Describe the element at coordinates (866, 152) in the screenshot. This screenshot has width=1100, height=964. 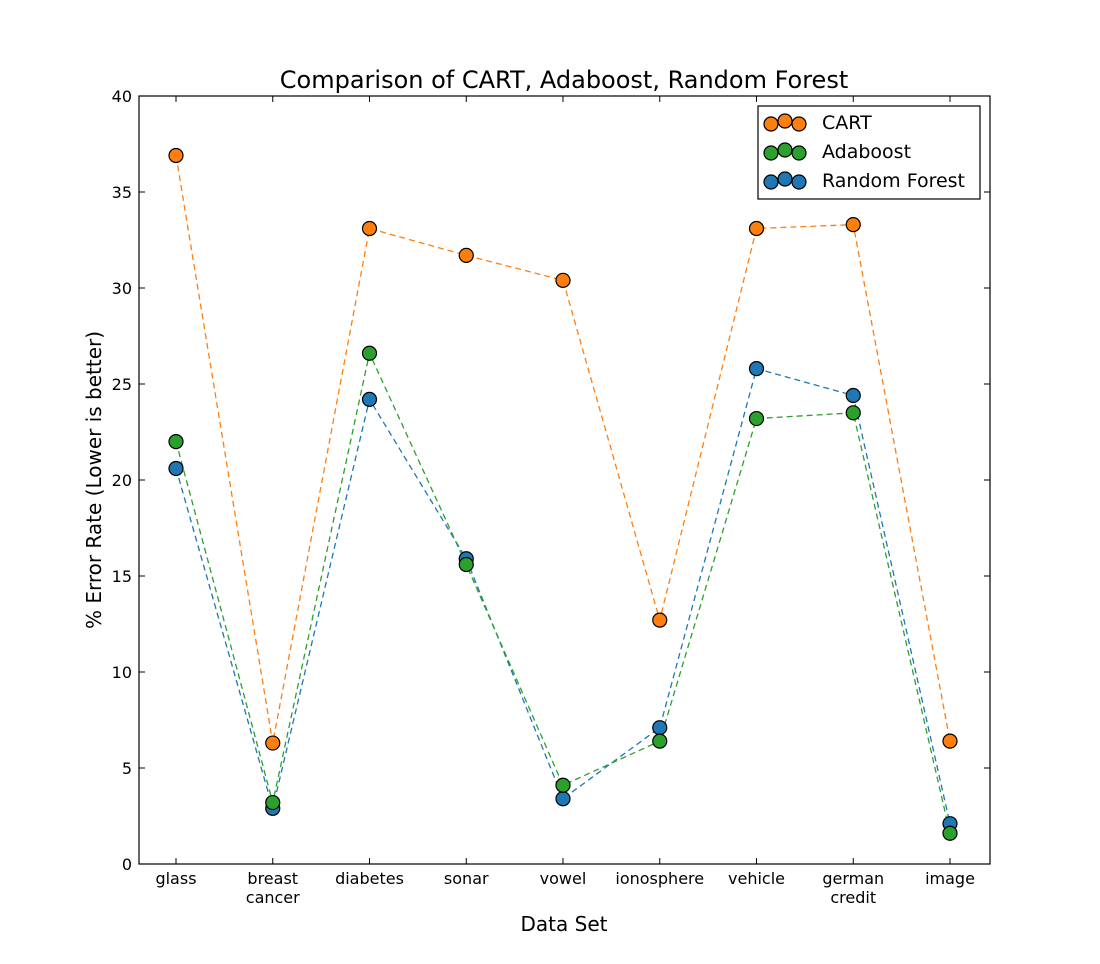
I see `legend-label: Adaboost` at that location.